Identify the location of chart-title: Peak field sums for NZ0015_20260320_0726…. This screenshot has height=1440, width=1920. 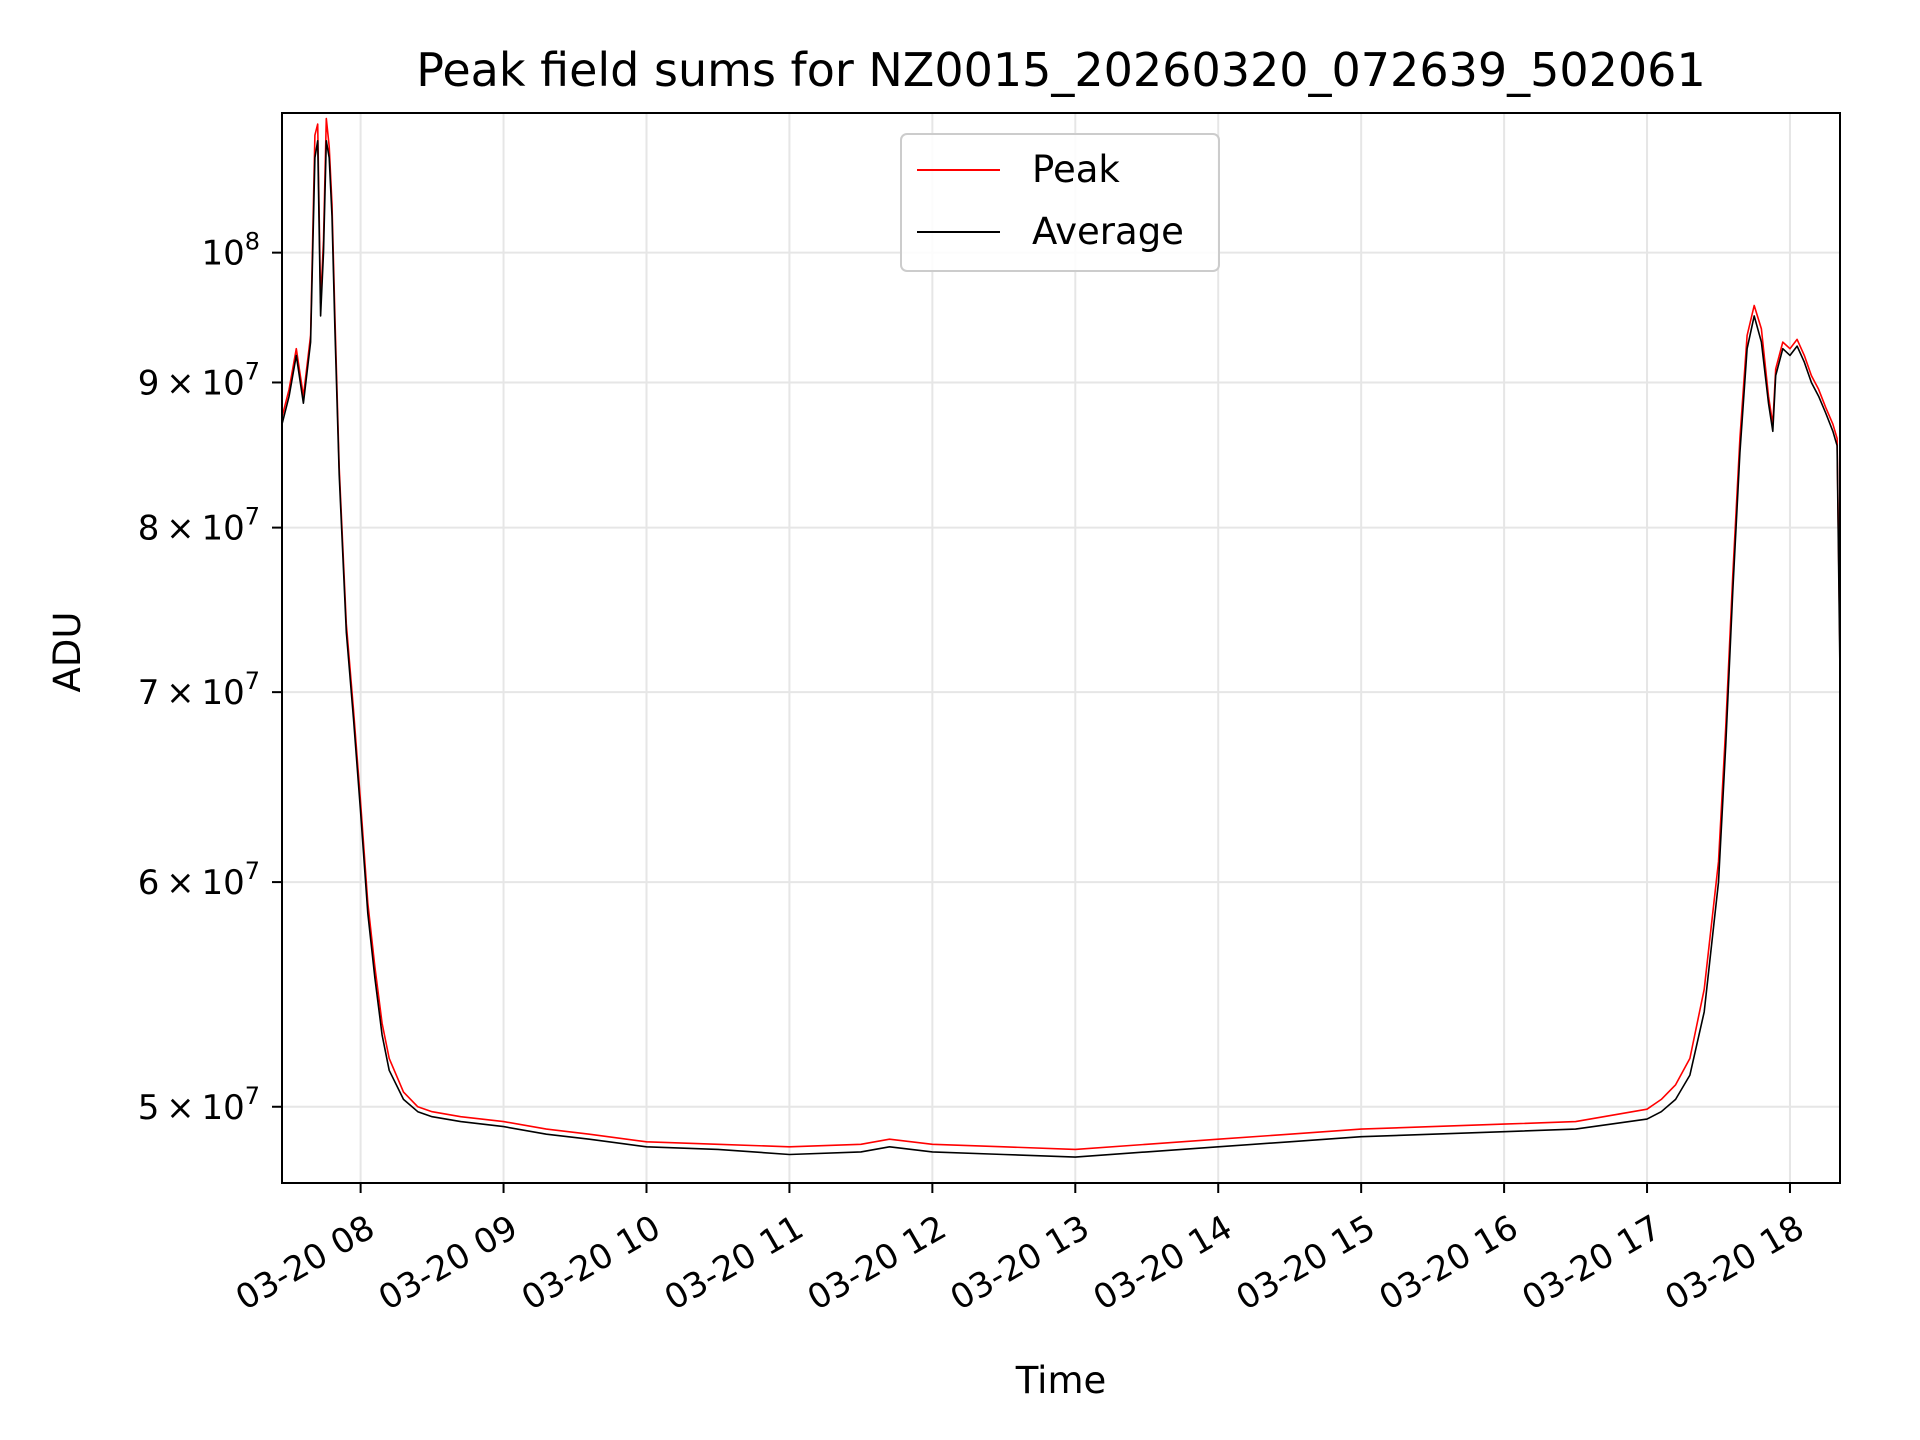
(1060, 70).